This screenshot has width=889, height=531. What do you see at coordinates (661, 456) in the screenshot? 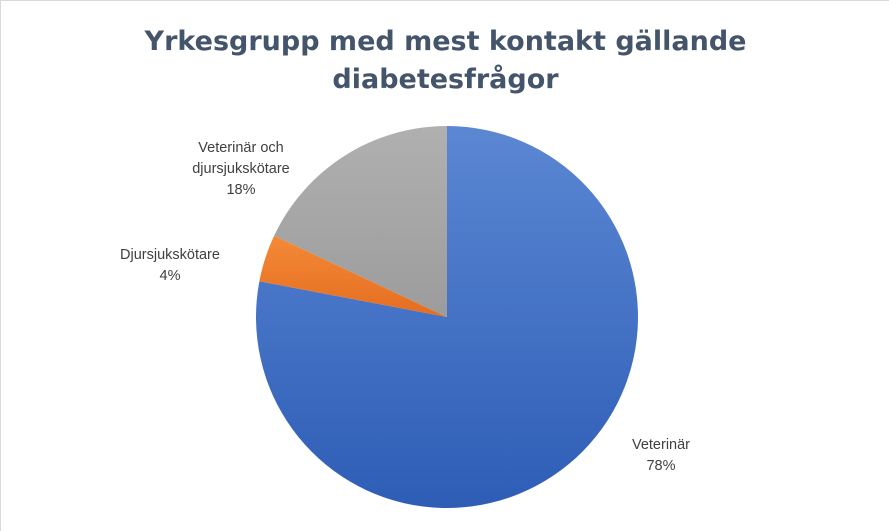
I see `data-label-veterinar: Veterinär 78%` at bounding box center [661, 456].